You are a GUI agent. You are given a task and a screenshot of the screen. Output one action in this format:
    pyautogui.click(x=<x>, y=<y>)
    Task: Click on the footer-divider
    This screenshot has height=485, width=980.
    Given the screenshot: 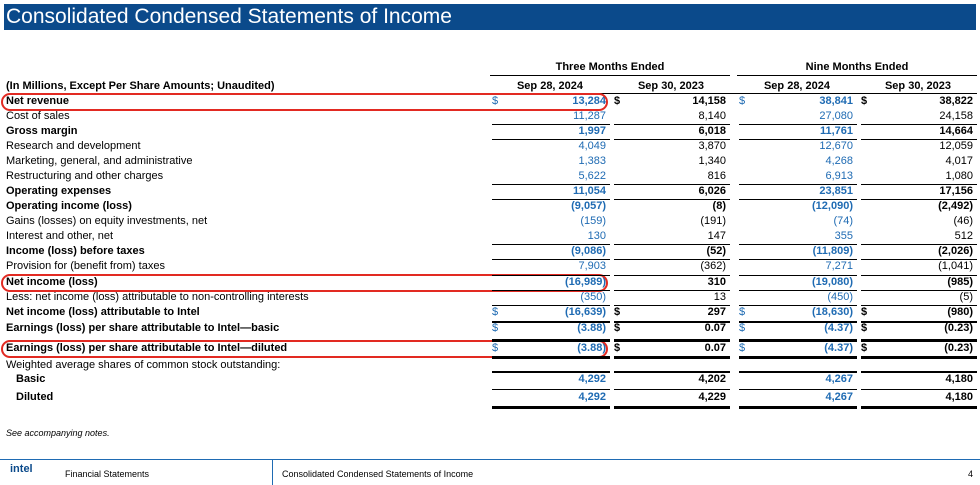 What is the action you would take?
    pyautogui.click(x=272, y=472)
    